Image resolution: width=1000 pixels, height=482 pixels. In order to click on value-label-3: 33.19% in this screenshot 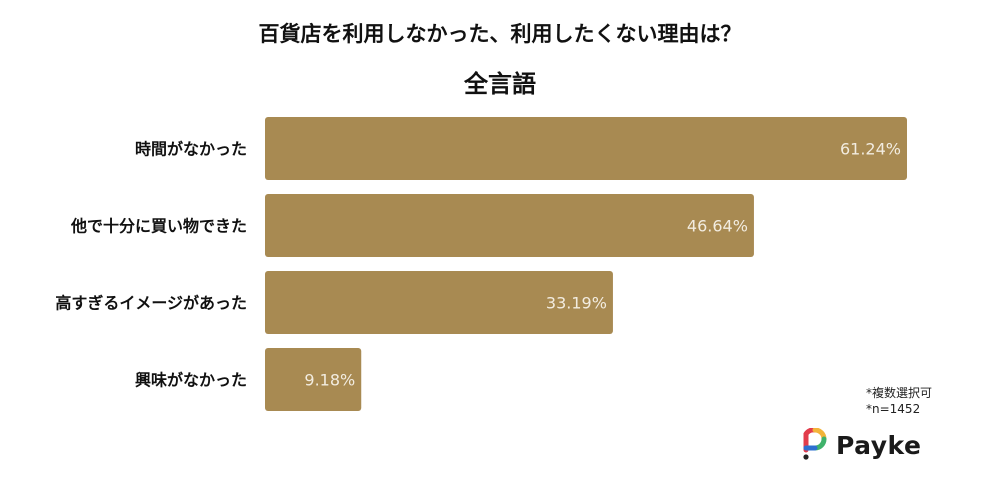, I will do `click(576, 303)`.